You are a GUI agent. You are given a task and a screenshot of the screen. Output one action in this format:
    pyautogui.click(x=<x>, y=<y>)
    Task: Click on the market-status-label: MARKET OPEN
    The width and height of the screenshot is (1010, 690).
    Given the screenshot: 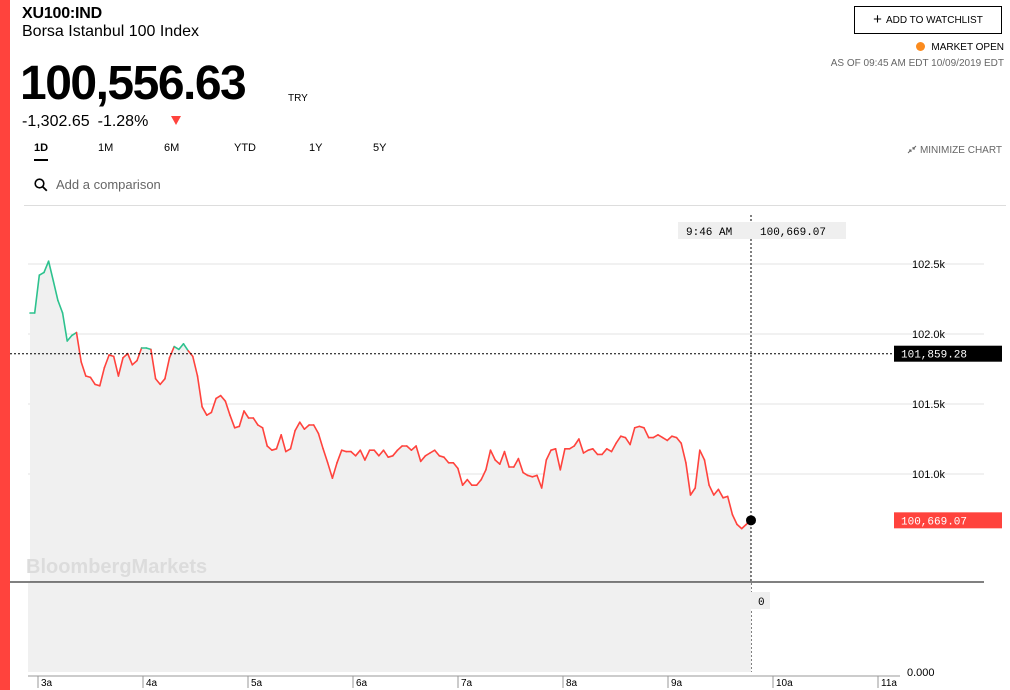 What is the action you would take?
    pyautogui.click(x=967, y=47)
    